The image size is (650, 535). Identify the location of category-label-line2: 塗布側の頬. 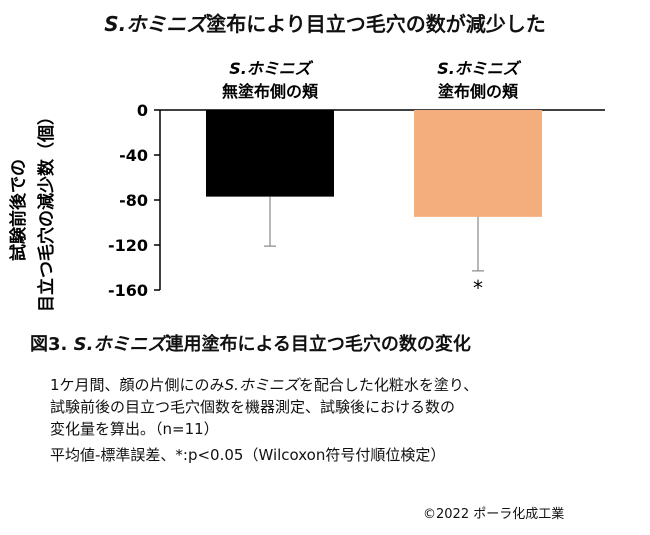
(478, 91).